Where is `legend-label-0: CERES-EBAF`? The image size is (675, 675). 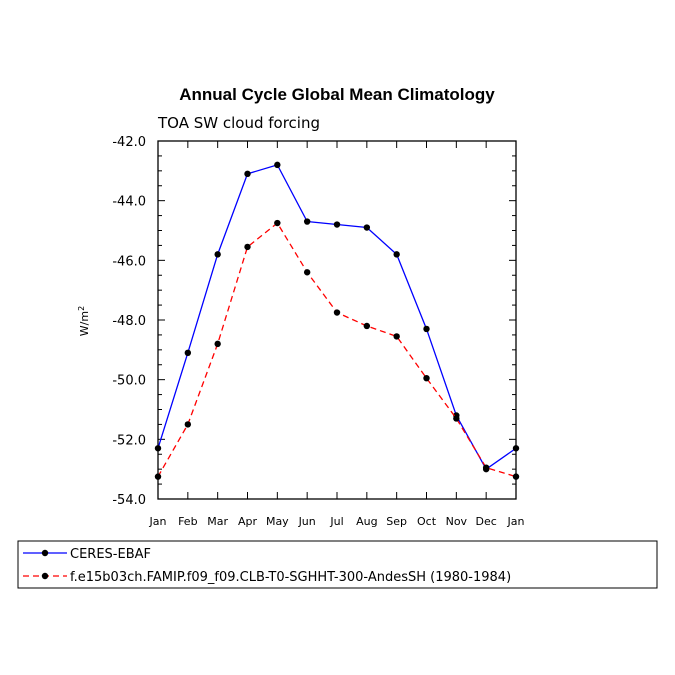
legend-label-0: CERES-EBAF is located at coordinates (110, 554).